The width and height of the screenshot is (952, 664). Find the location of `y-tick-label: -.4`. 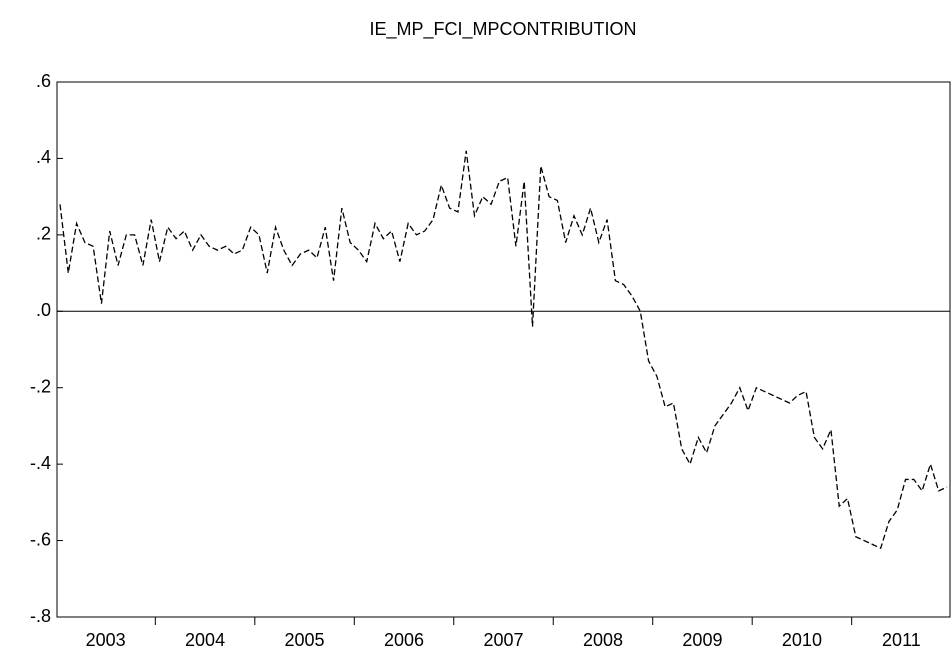

y-tick-label: -.4 is located at coordinates (40, 463).